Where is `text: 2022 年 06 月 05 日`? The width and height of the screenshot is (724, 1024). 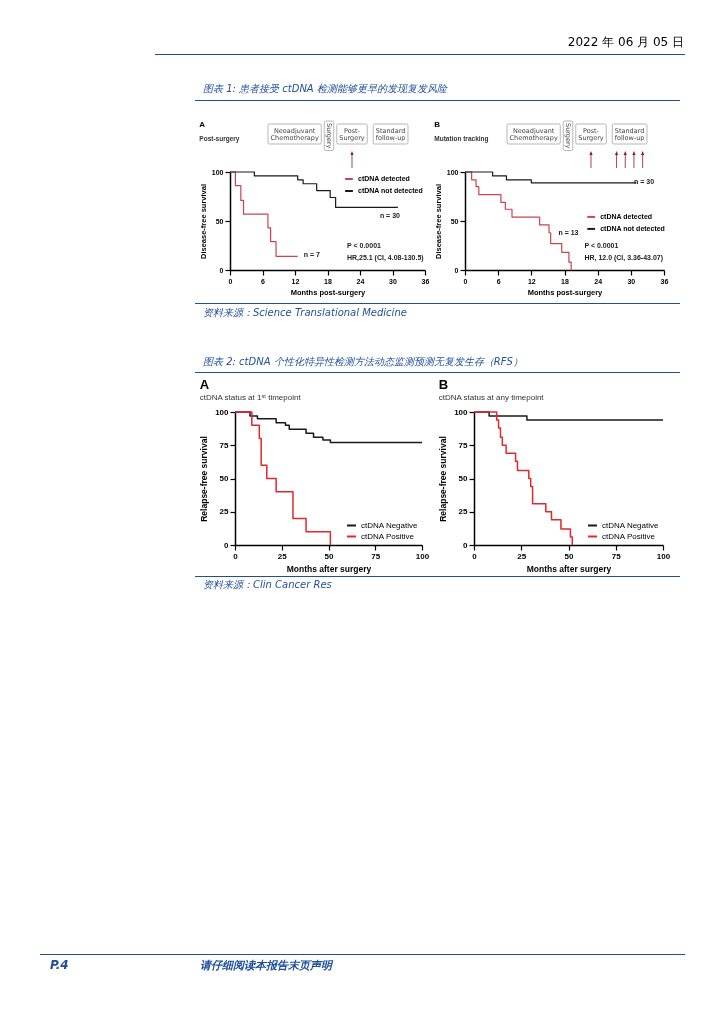
text: 2022 年 06 月 05 日 is located at coordinates (625, 42).